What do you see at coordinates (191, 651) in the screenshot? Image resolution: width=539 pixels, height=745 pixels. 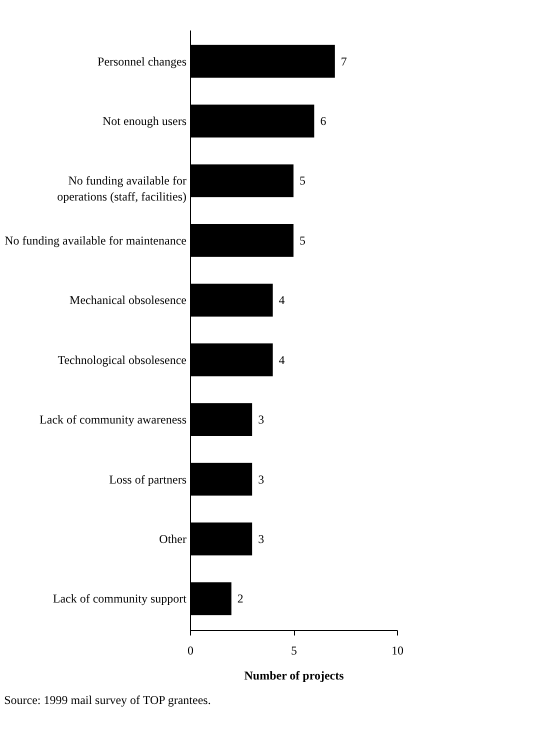 I see `x-tick-label: 0` at bounding box center [191, 651].